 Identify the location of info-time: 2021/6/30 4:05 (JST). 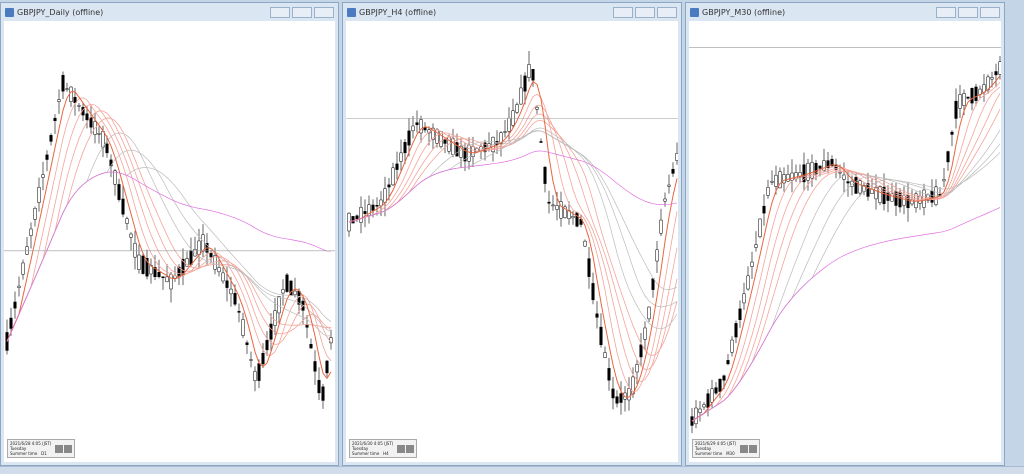
(383, 443).